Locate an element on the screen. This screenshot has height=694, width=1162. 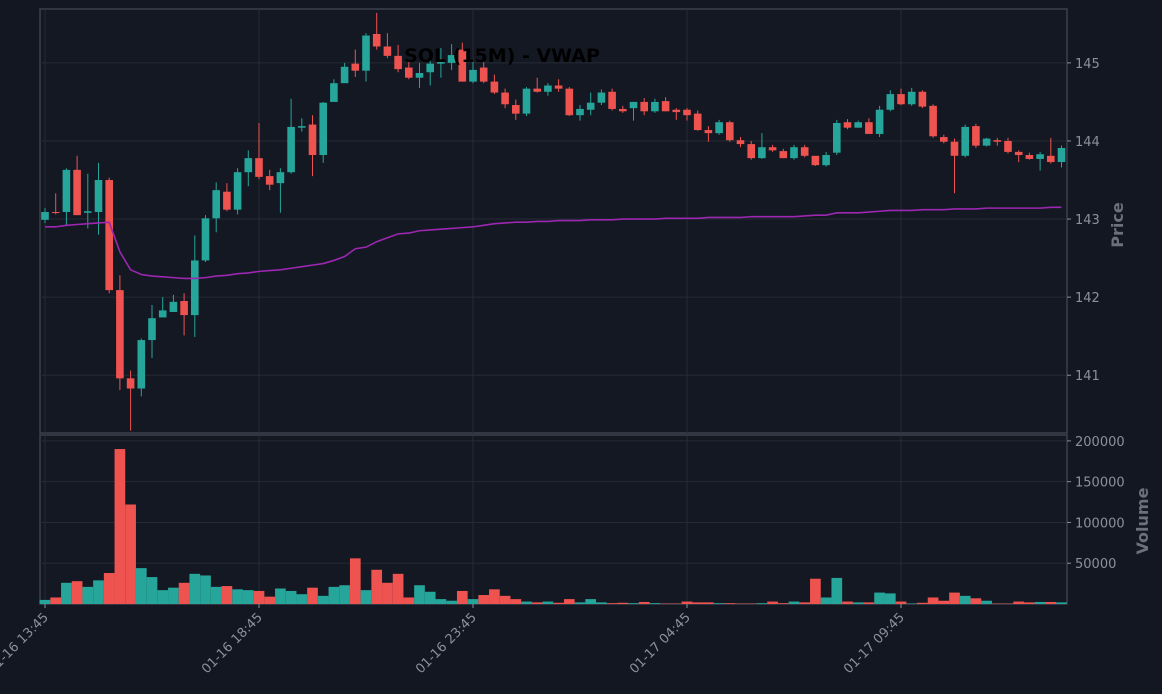
volume-tick-label: 100000 is located at coordinates (1100, 523).